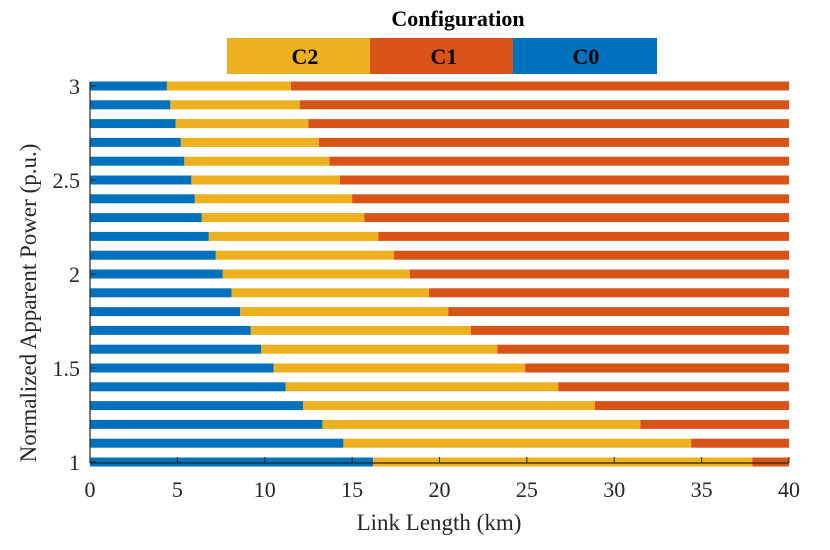 The width and height of the screenshot is (830, 550). Describe the element at coordinates (789, 489) in the screenshot. I see `x-tick-label: 40` at that location.